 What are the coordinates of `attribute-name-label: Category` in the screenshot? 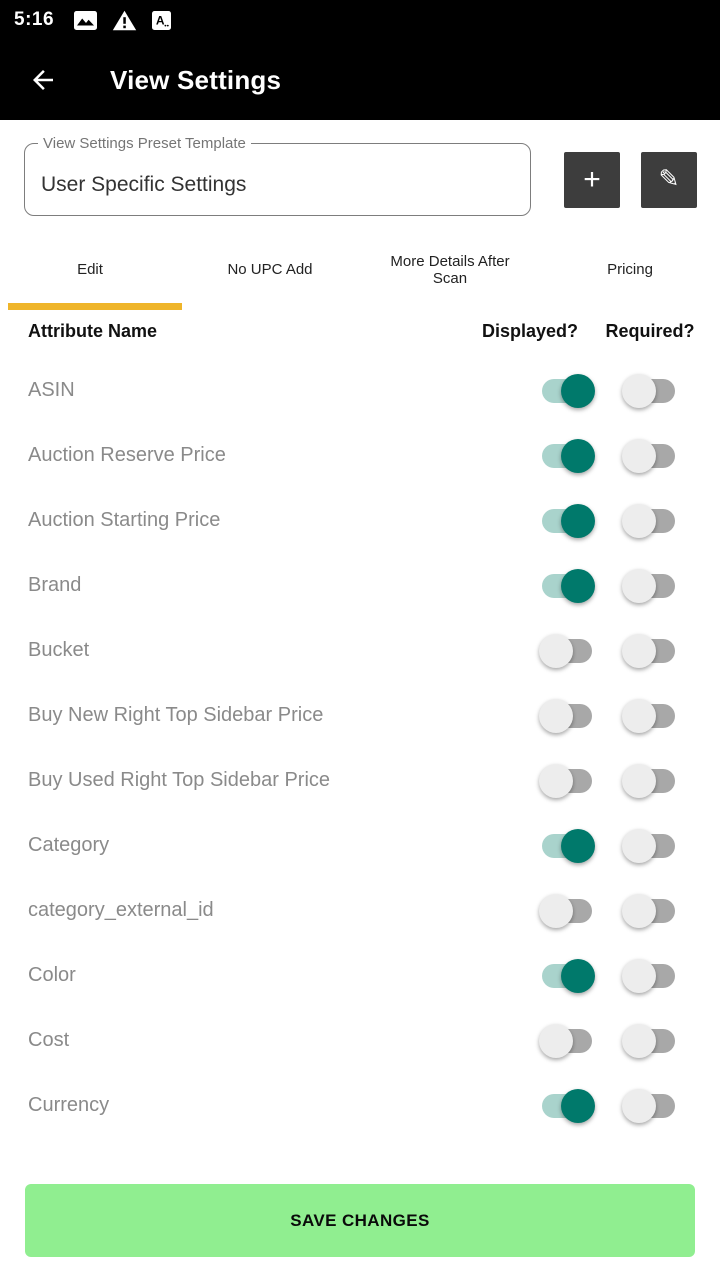 It's located at (69, 845).